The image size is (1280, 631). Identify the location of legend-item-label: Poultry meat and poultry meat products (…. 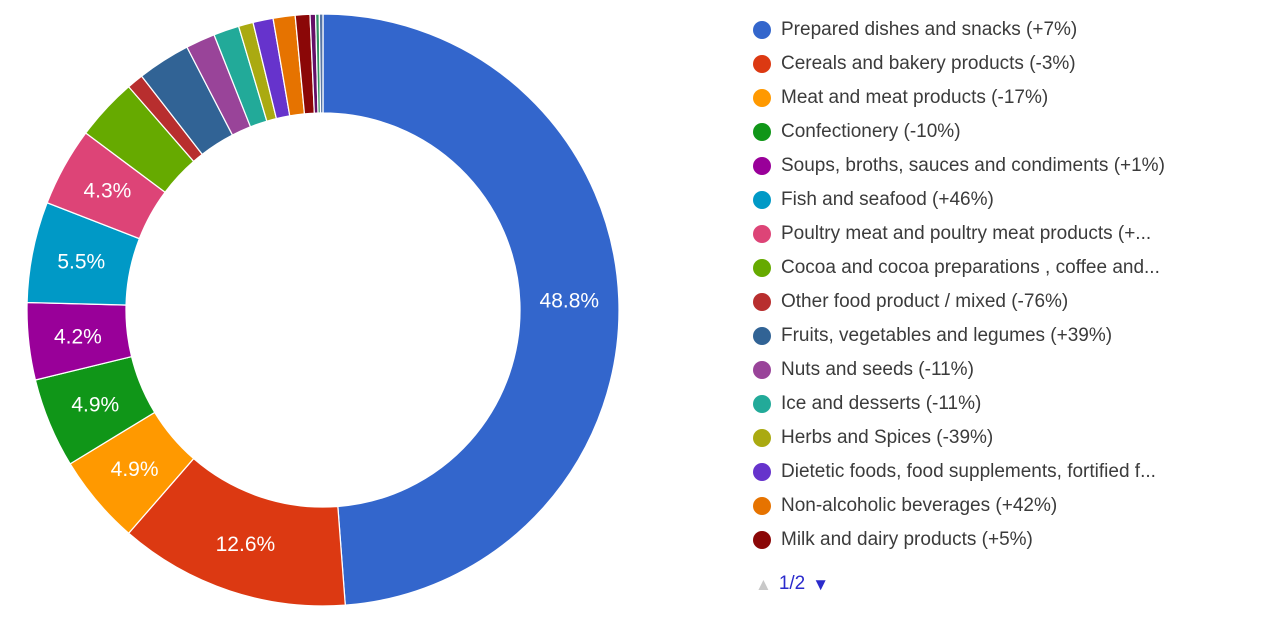
(966, 233).